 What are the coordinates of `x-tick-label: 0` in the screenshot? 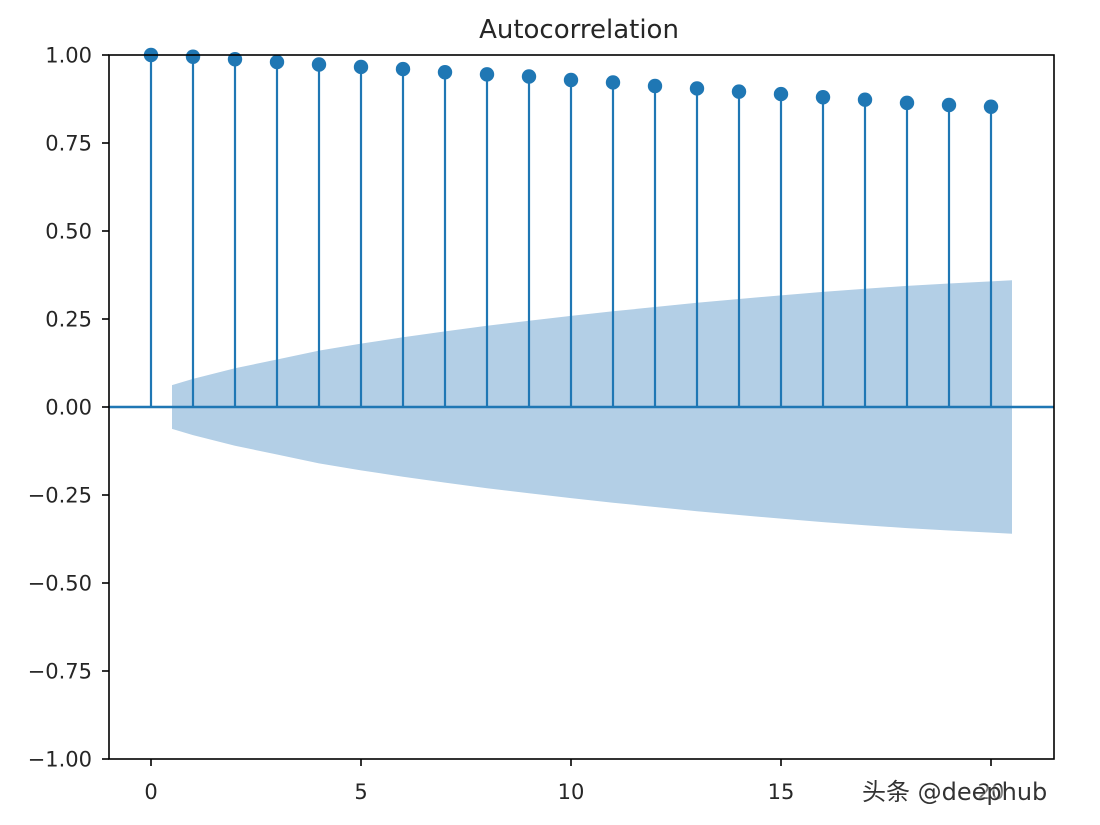 It's located at (150, 792).